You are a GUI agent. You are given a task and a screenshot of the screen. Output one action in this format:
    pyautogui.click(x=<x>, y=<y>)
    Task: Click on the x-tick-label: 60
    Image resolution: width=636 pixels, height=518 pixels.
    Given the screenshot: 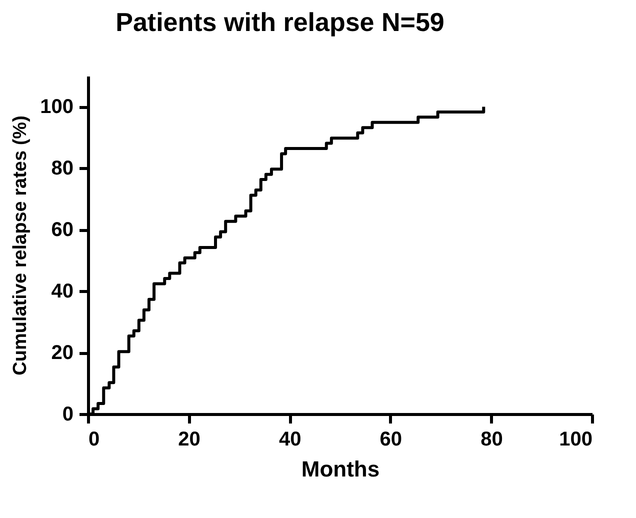 What is the action you would take?
    pyautogui.click(x=391, y=439)
    